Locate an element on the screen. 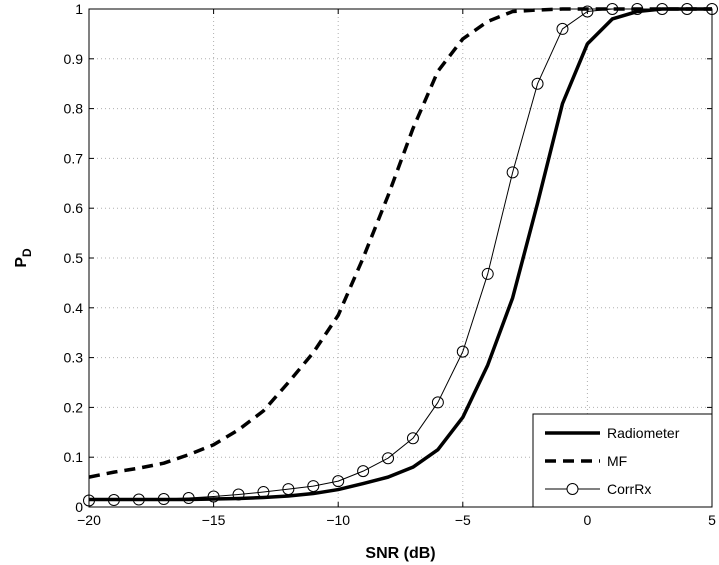 Image resolution: width=719 pixels, height=565 pixels. legend-label: Radiometer is located at coordinates (643, 433).